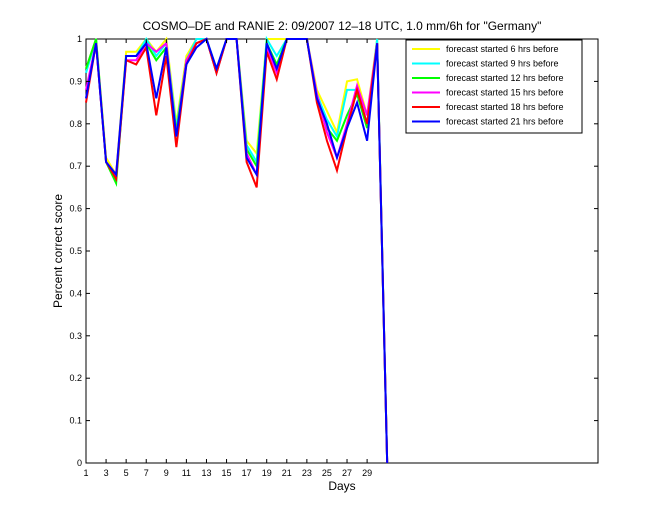  I want to click on legend-entry-1: forecast started 6 hrs before, so click(502, 49).